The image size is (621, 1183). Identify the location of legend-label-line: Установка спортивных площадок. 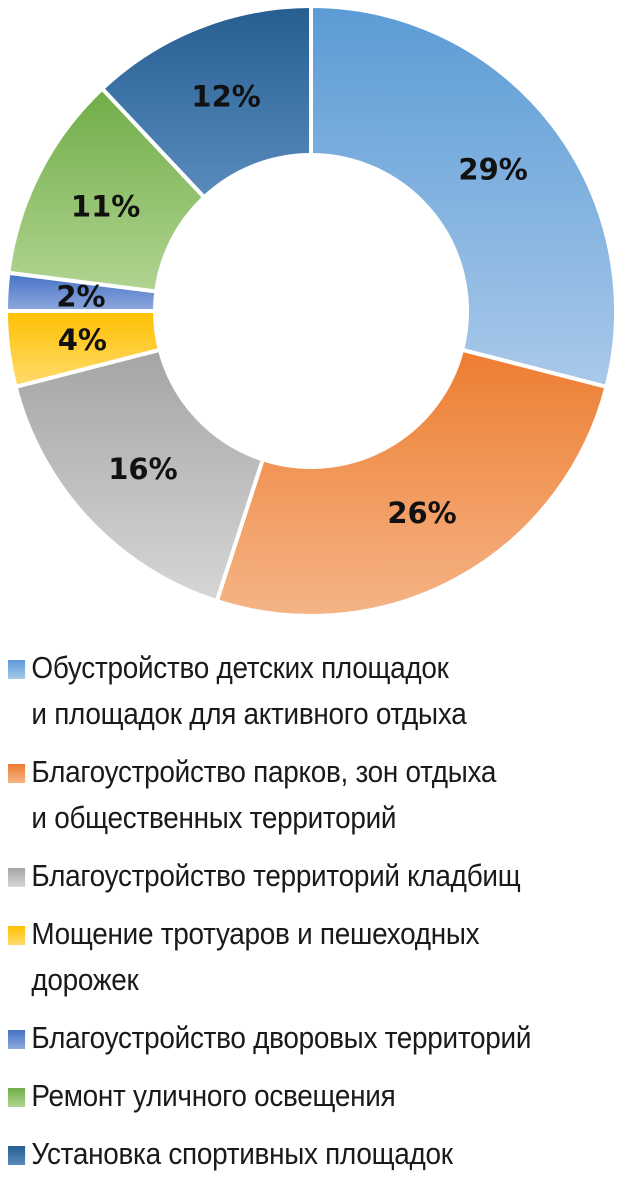
(242, 1153).